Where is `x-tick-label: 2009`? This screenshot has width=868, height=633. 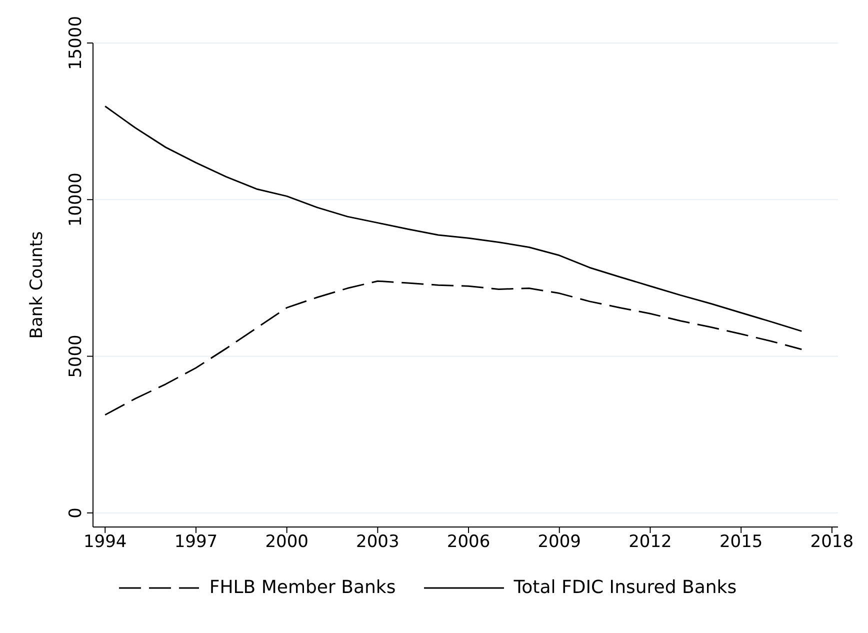 x-tick-label: 2009 is located at coordinates (560, 542).